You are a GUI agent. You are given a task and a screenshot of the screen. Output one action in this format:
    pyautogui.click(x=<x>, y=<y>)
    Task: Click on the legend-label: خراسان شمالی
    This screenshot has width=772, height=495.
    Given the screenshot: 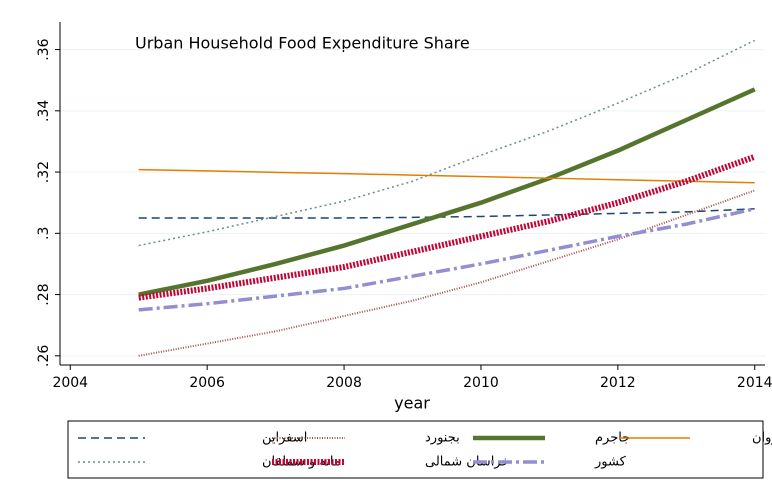 What is the action you would take?
    pyautogui.click(x=467, y=462)
    